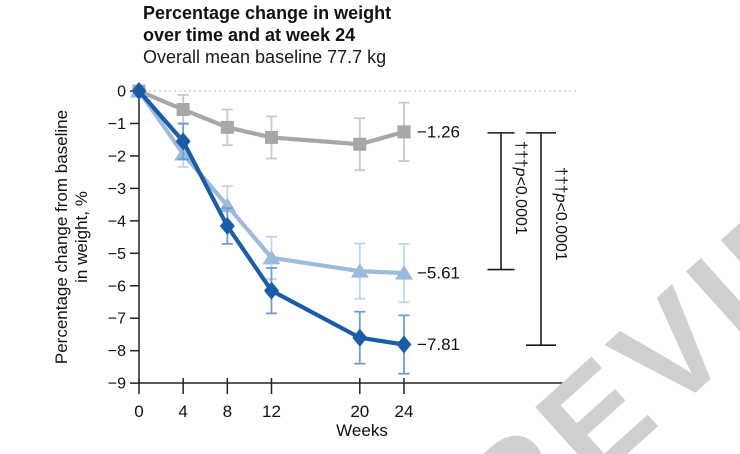  What do you see at coordinates (117, 254) in the screenshot?
I see `y-tick-label: −5` at bounding box center [117, 254].